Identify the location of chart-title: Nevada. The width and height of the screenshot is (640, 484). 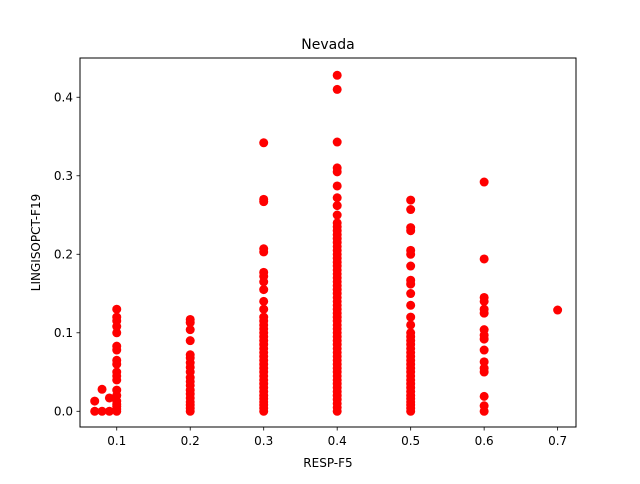
(327, 45).